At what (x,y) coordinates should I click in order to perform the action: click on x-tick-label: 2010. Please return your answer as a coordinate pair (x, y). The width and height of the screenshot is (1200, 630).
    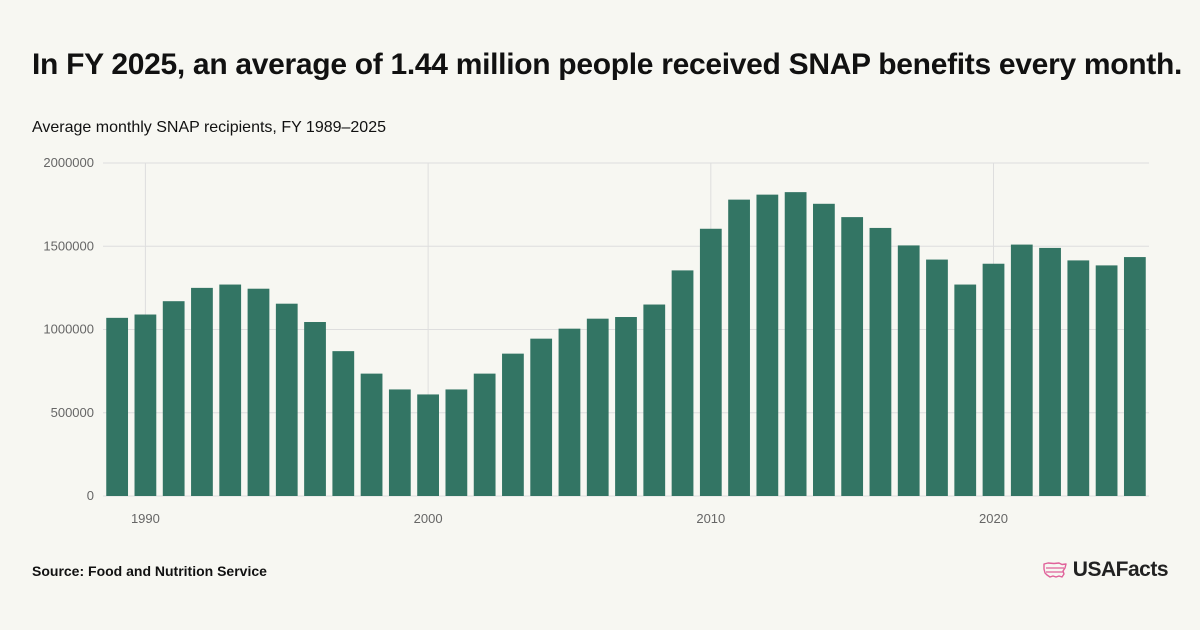
    Looking at the image, I should click on (710, 518).